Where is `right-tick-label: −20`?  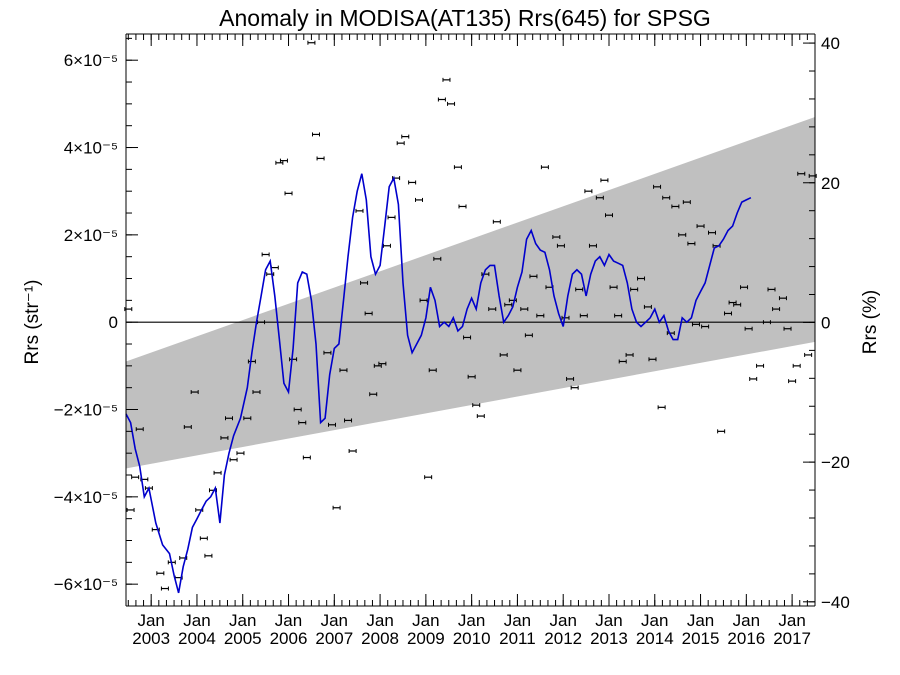
right-tick-label: −20 is located at coordinates (835, 462).